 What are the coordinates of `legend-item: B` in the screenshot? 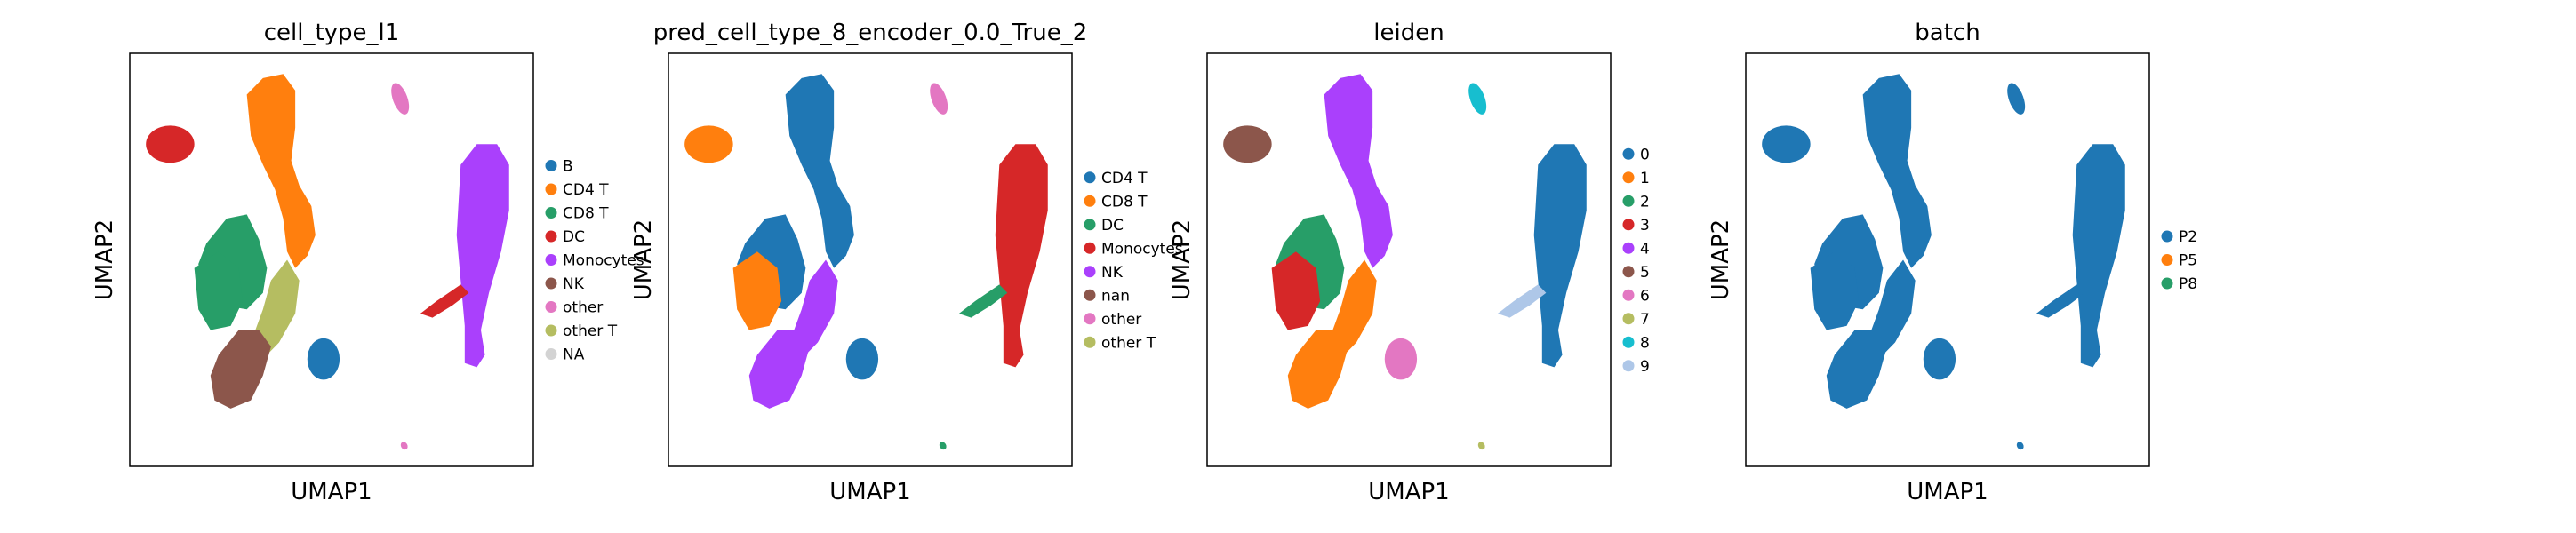 It's located at (559, 167).